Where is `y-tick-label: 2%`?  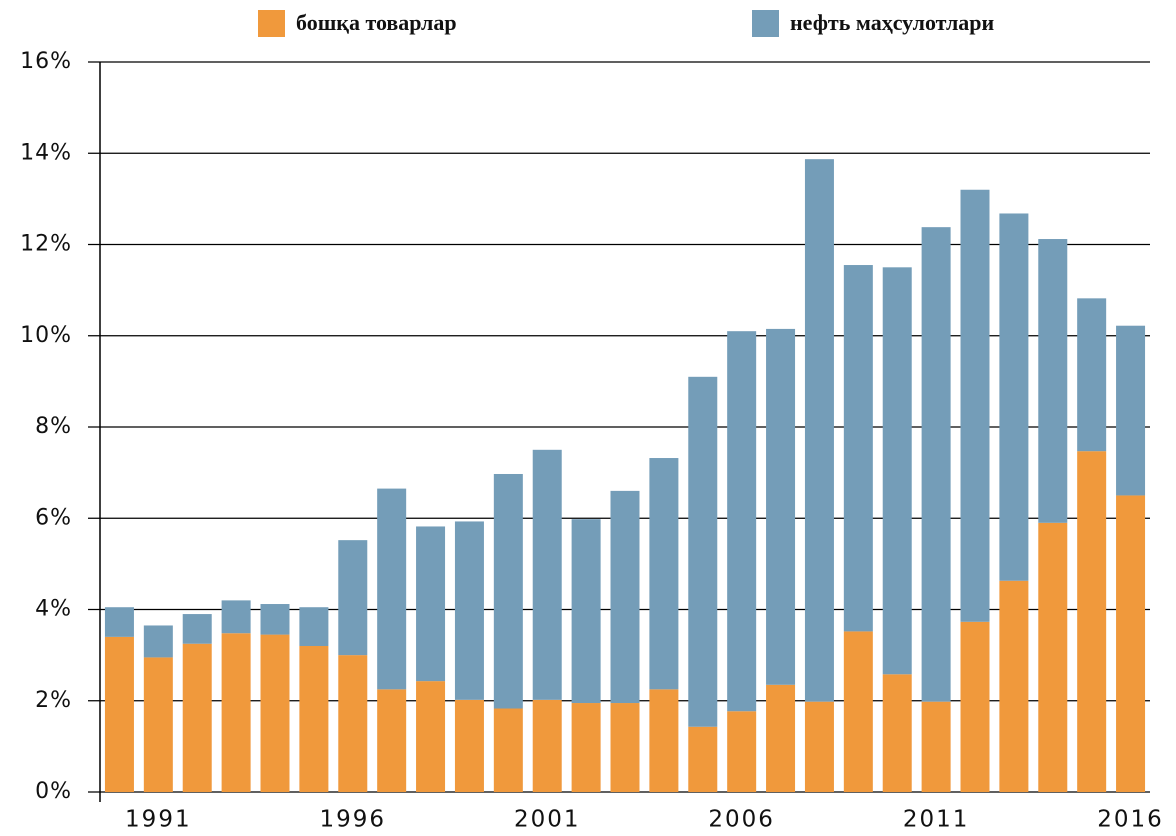 y-tick-label: 2% is located at coordinates (53, 700).